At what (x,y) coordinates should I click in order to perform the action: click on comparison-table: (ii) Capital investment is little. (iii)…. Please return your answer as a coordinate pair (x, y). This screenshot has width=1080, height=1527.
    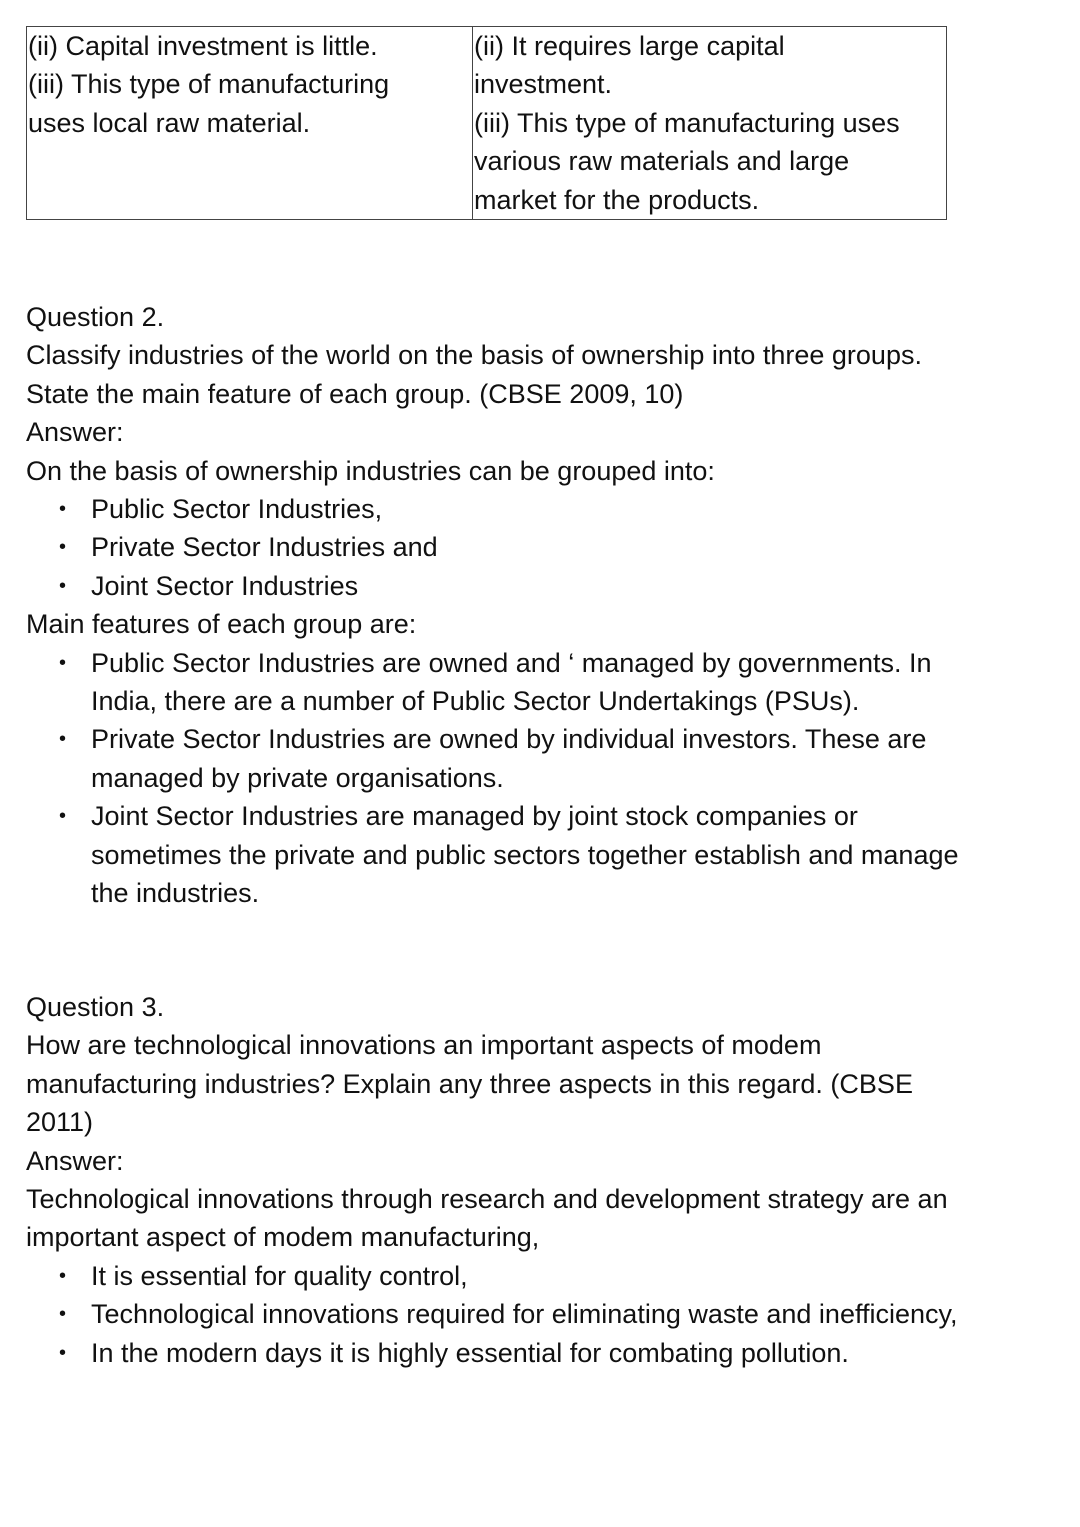
    Looking at the image, I should click on (486, 123).